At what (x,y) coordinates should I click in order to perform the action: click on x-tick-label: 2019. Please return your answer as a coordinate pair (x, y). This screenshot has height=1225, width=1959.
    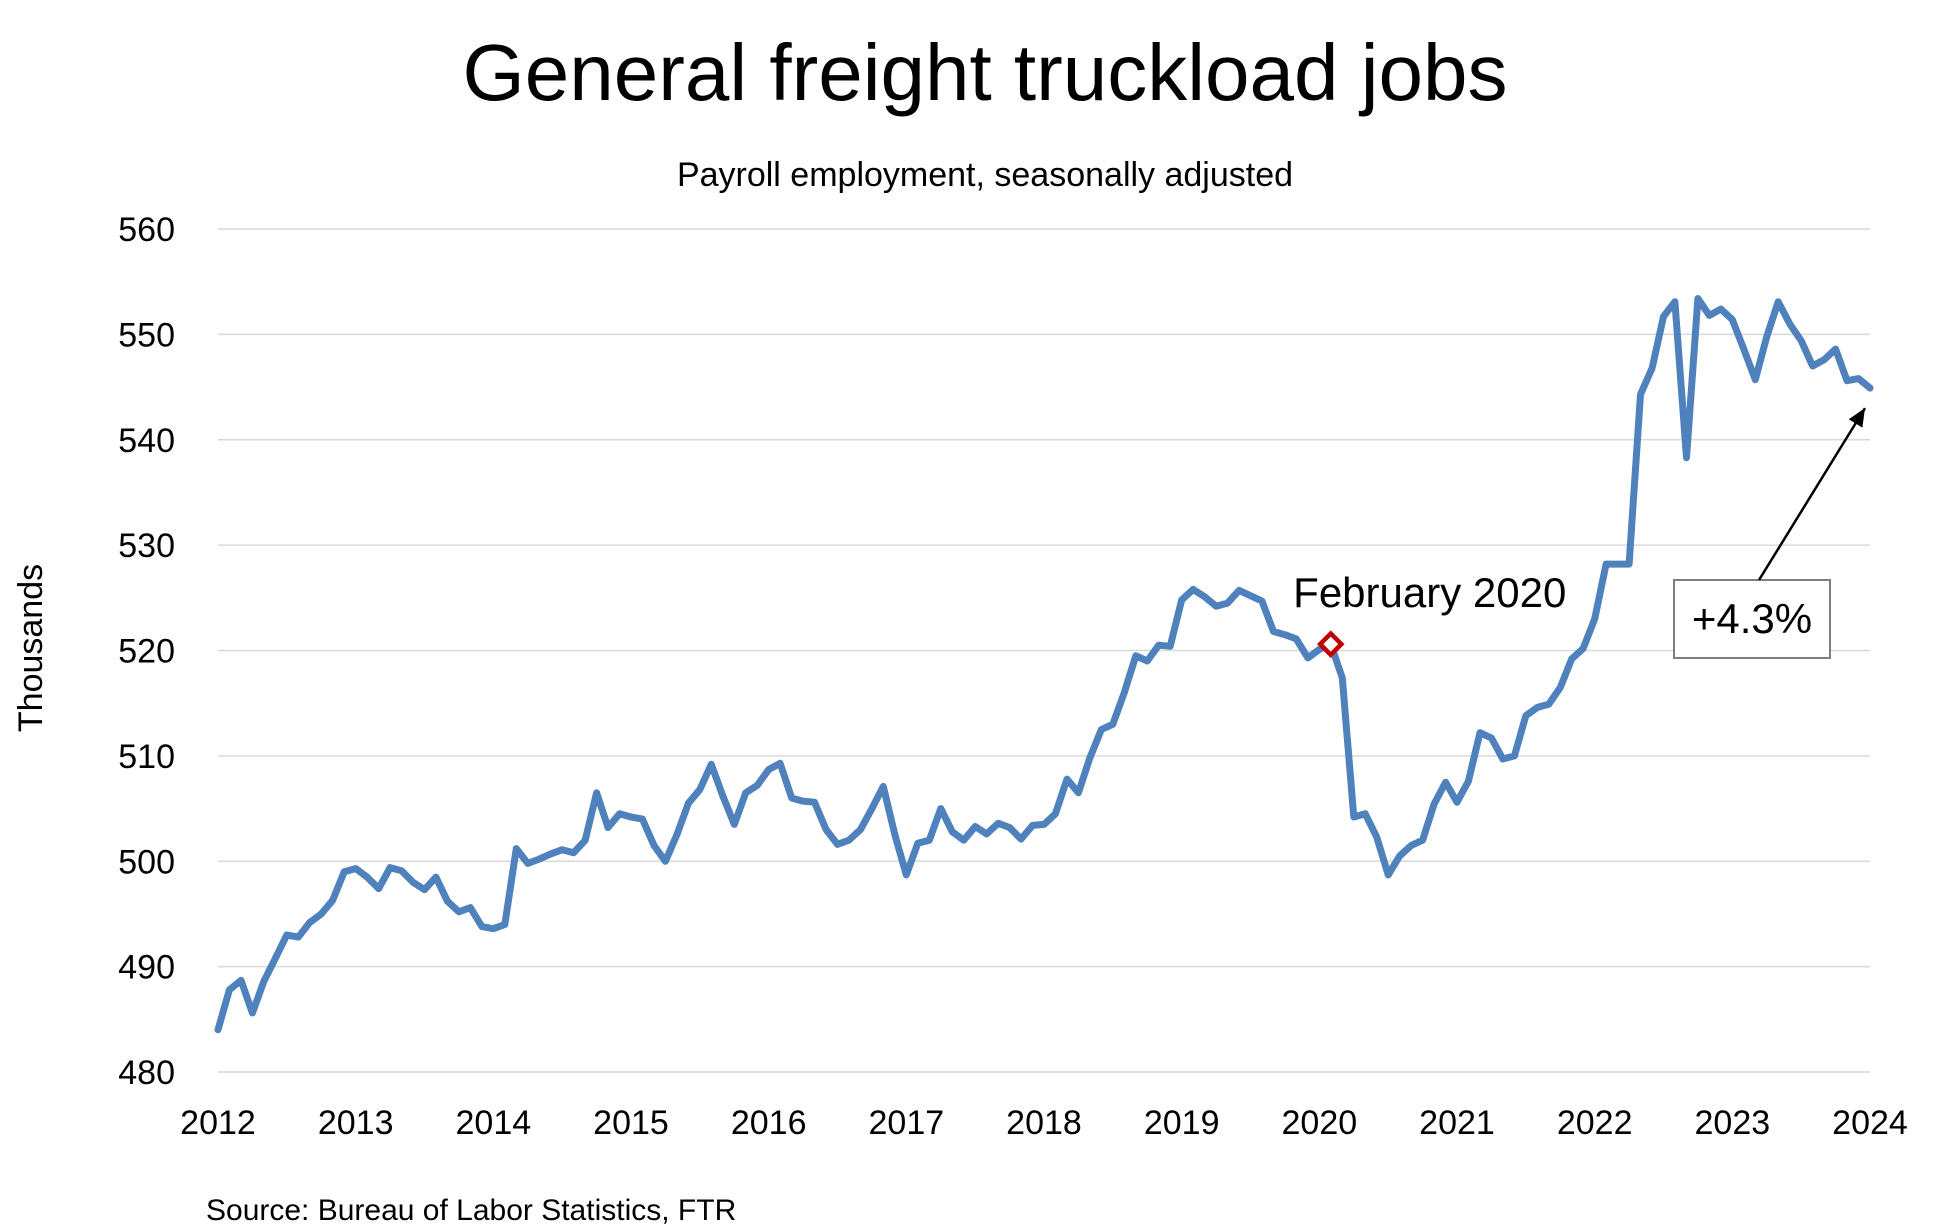
    Looking at the image, I should click on (1182, 1123).